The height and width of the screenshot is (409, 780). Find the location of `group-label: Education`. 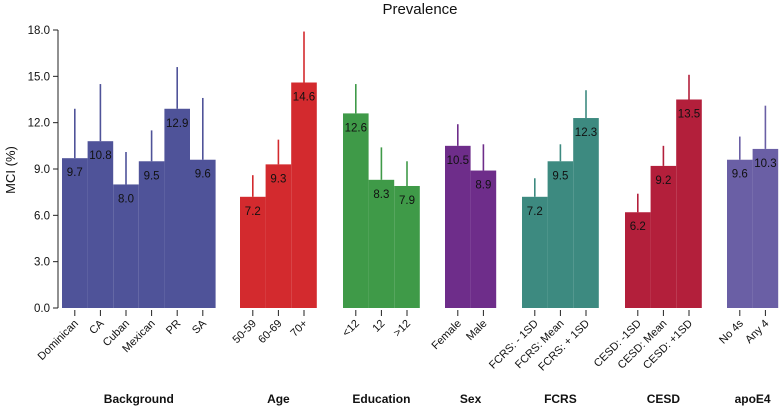

group-label: Education is located at coordinates (381, 399).